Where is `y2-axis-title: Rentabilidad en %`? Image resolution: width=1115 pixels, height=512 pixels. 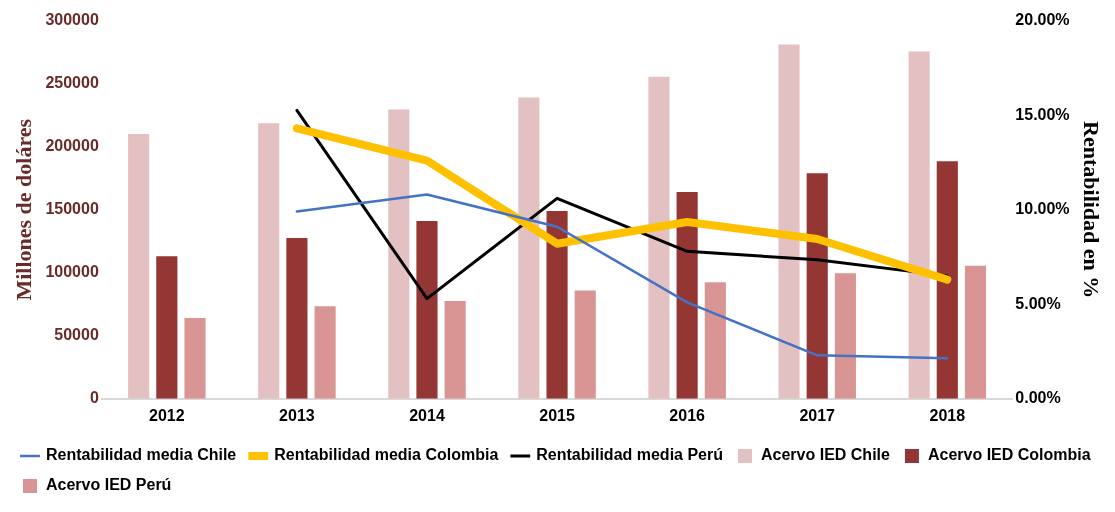
y2-axis-title: Rentabilidad en % is located at coordinates (1092, 210).